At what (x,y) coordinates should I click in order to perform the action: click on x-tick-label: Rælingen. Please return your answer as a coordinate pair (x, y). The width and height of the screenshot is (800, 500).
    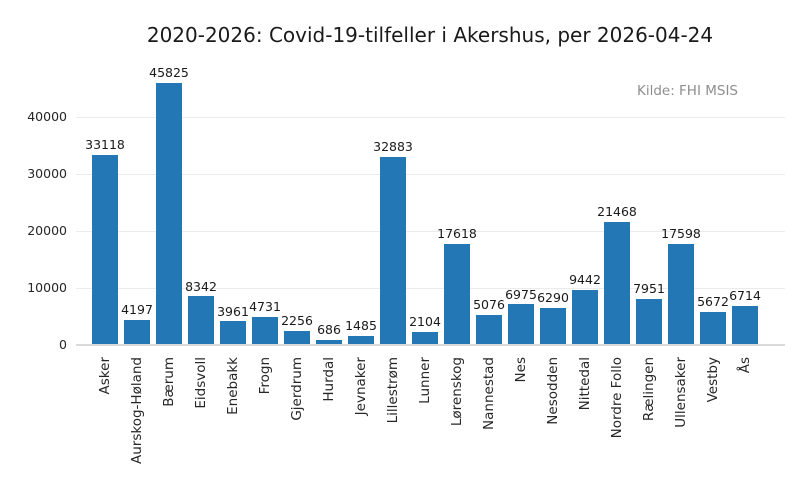
    Looking at the image, I should click on (648, 389).